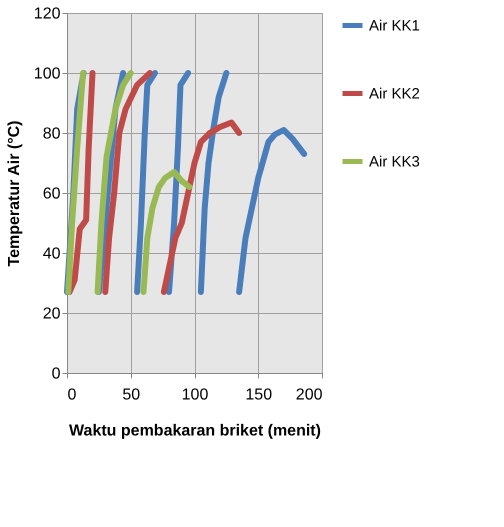  Describe the element at coordinates (51, 194) in the screenshot. I see `y-tick-label: 60` at that location.